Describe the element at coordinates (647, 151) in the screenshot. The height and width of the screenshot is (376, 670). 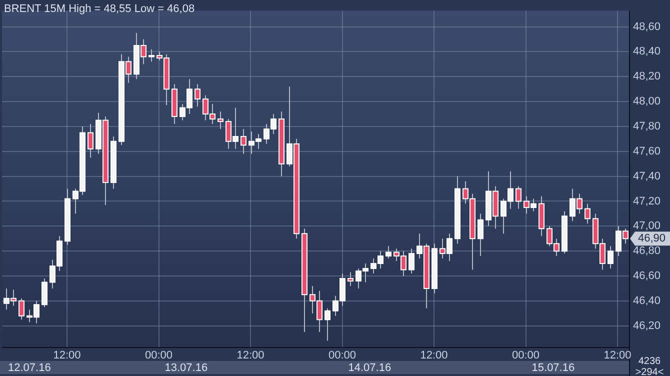
I see `y-tick-label: 47,60` at that location.